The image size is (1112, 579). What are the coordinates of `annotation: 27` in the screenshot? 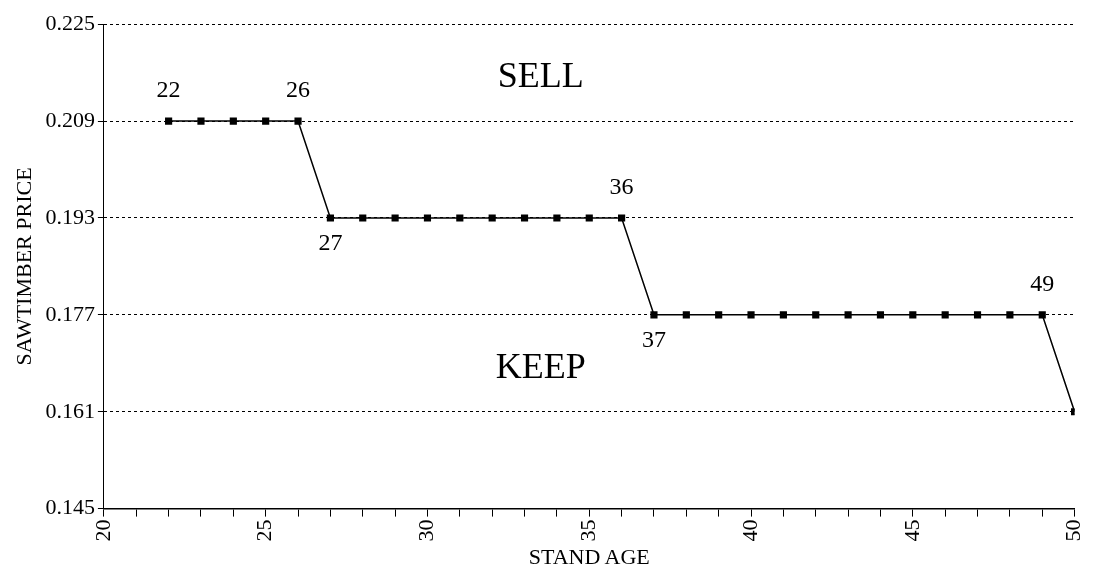 It's located at (330, 242).